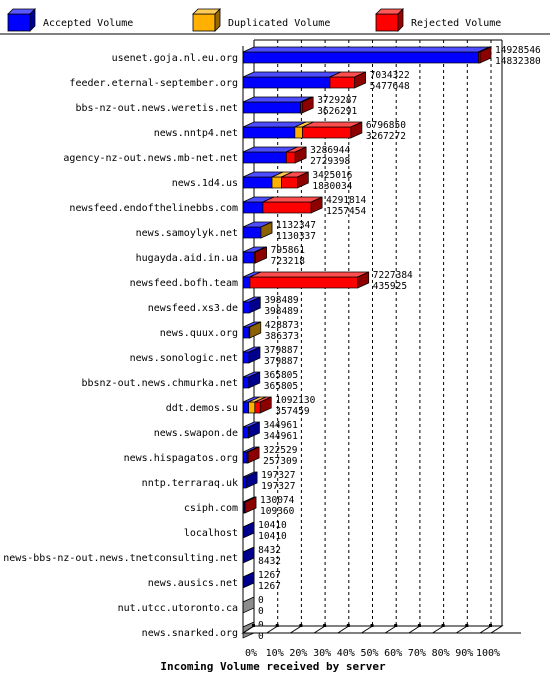 This screenshot has height=684, width=550. I want to click on accepted-value-label: 357459, so click(292, 411).